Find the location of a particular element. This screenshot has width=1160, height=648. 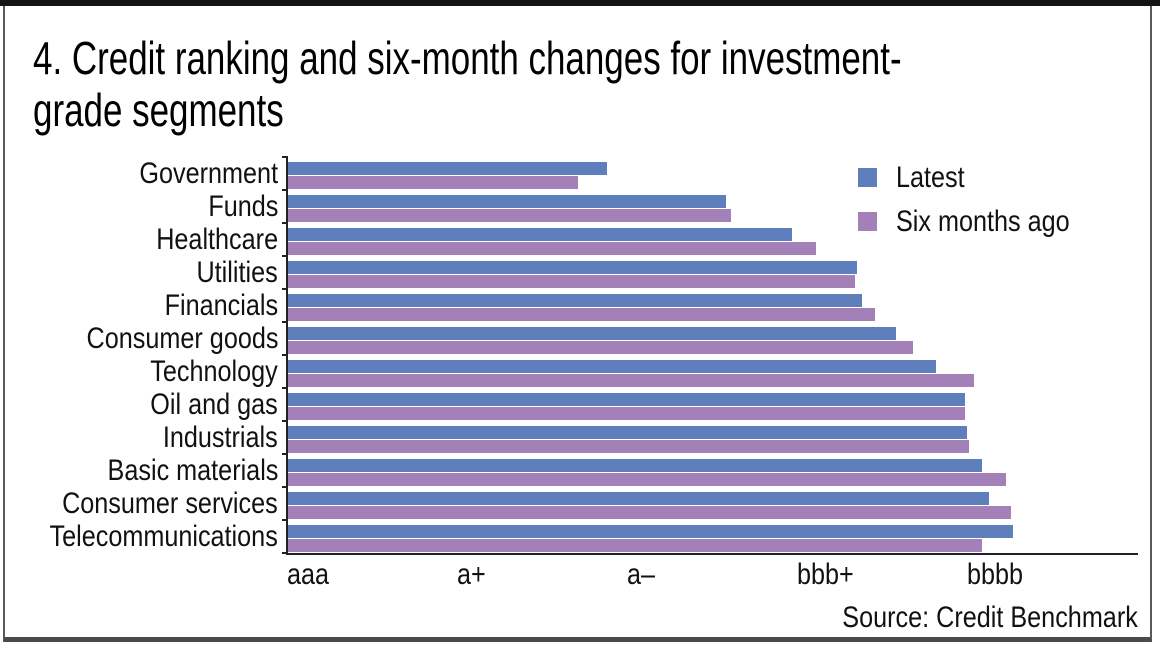

x-tick-label-bbbb: bbbb is located at coordinates (995, 574).